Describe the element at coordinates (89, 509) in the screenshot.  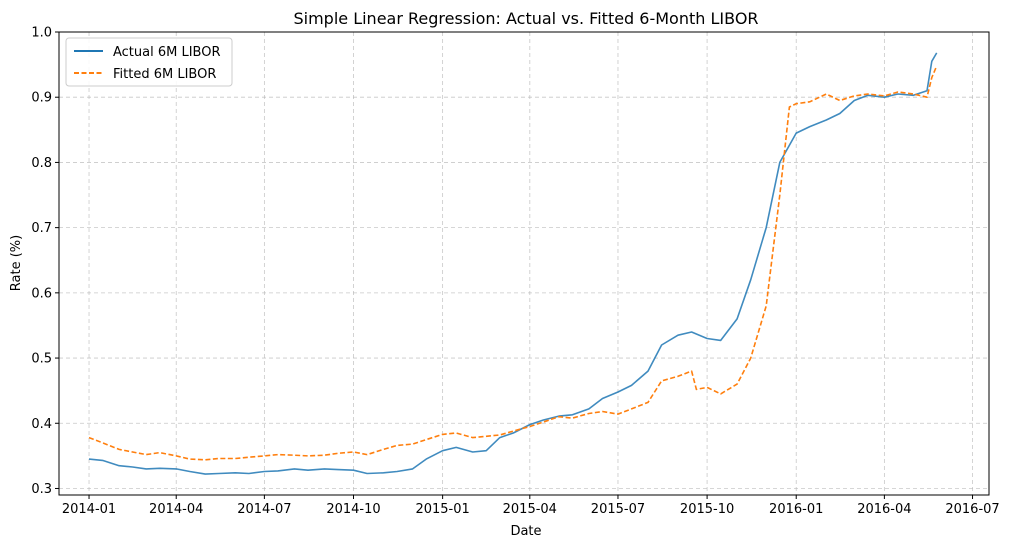
I see `x-tick-label: 2014-01` at that location.